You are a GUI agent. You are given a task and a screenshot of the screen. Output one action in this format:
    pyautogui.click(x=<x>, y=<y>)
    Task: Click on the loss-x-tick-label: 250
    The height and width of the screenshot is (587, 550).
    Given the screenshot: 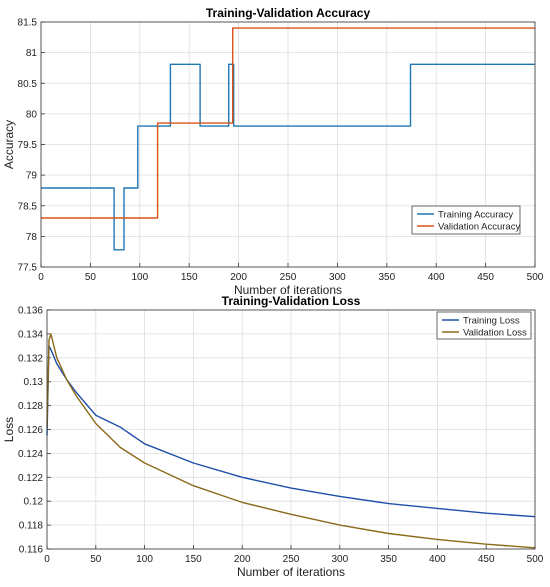 What is the action you would take?
    pyautogui.click(x=291, y=559)
    